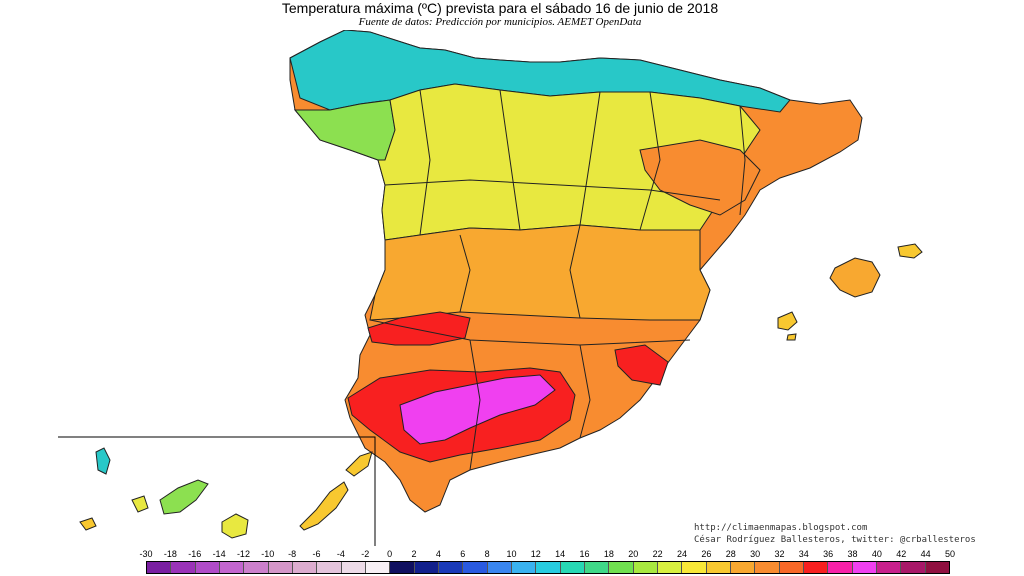 The height and width of the screenshot is (576, 1024). I want to click on lanzarote-island, so click(359, 464).